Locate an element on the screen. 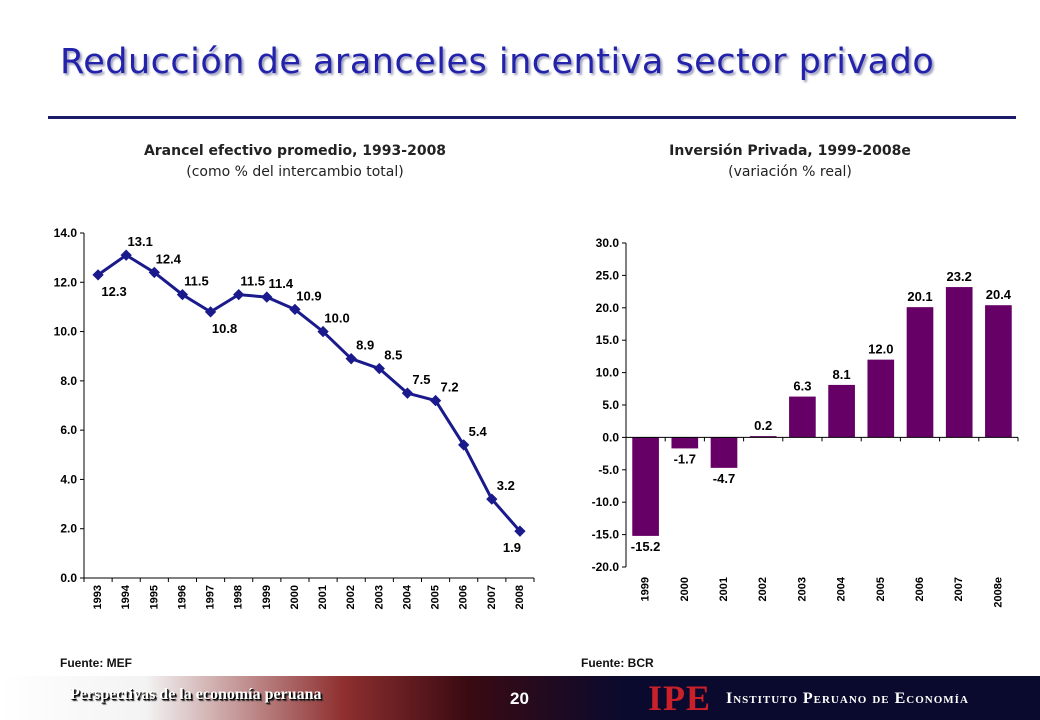  investment-x-tick-label: 2001 is located at coordinates (724, 589).